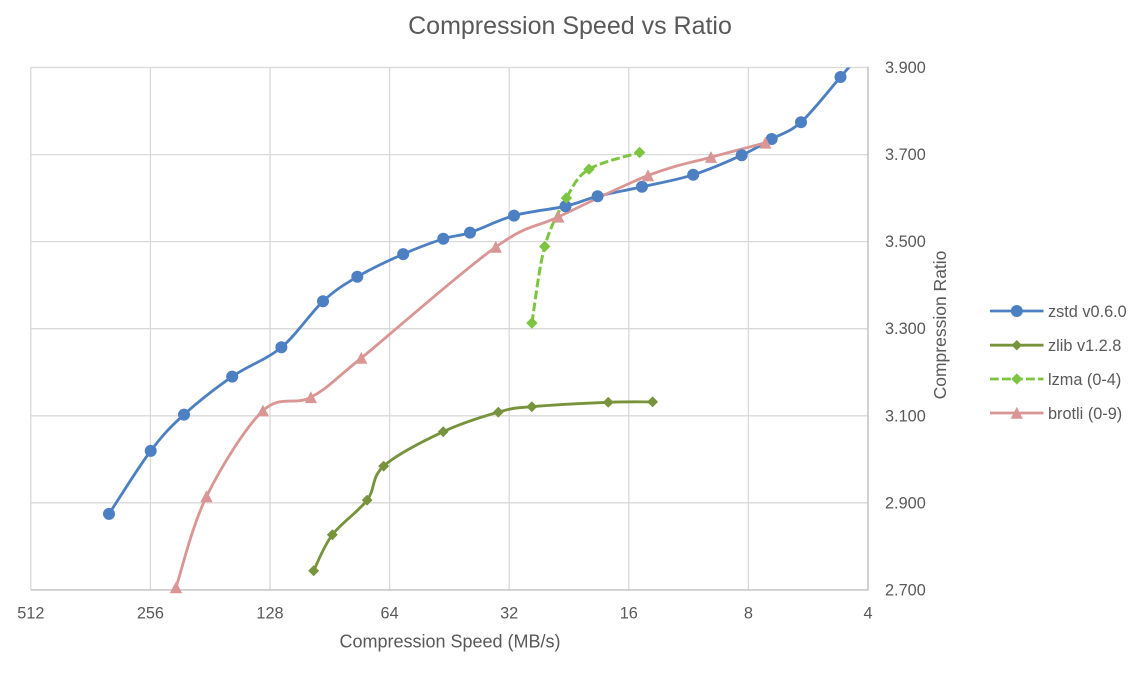  What do you see at coordinates (390, 614) in the screenshot?
I see `svg-text: 64` at bounding box center [390, 614].